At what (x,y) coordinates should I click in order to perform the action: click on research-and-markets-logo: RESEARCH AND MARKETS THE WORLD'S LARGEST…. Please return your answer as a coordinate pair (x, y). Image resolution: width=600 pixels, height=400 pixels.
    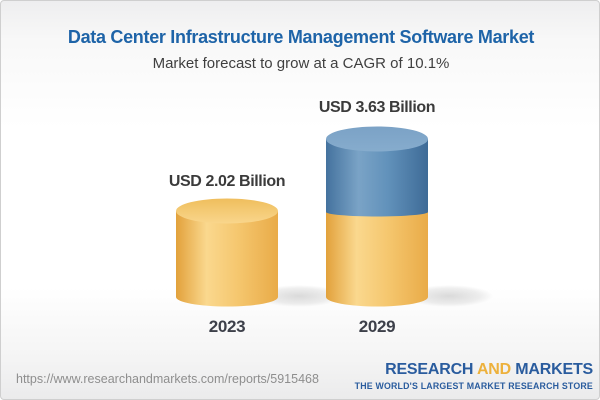
    Looking at the image, I should click on (474, 376).